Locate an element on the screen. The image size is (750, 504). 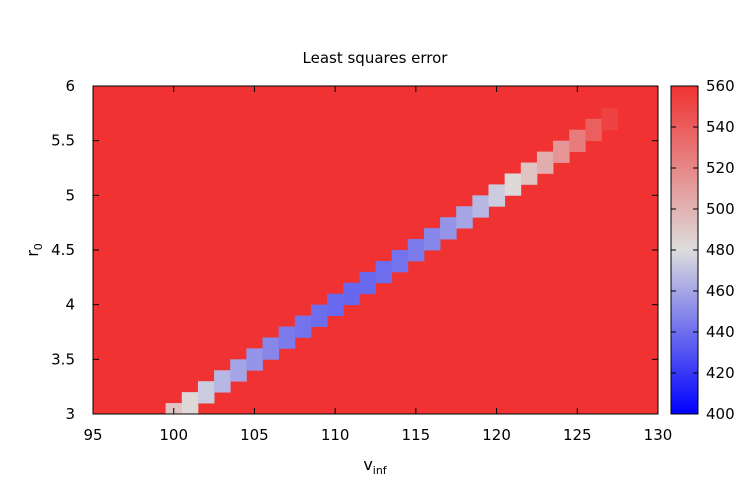
colorbar-tick-label: 400 is located at coordinates (720, 414).